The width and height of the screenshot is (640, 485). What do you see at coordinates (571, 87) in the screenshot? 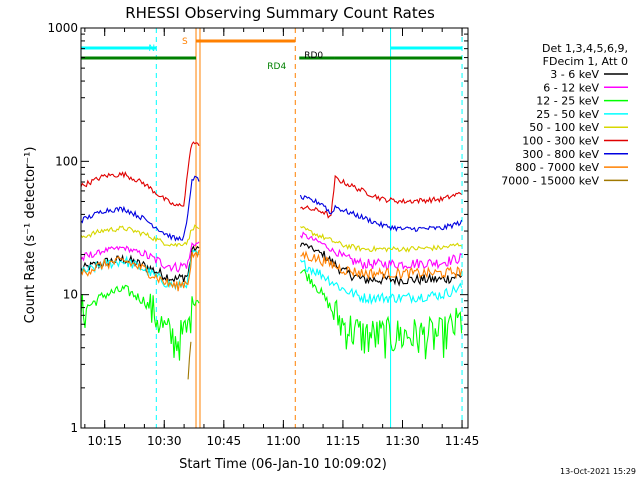
I see `legend-label-1: 6 - 12 keV` at bounding box center [571, 87].